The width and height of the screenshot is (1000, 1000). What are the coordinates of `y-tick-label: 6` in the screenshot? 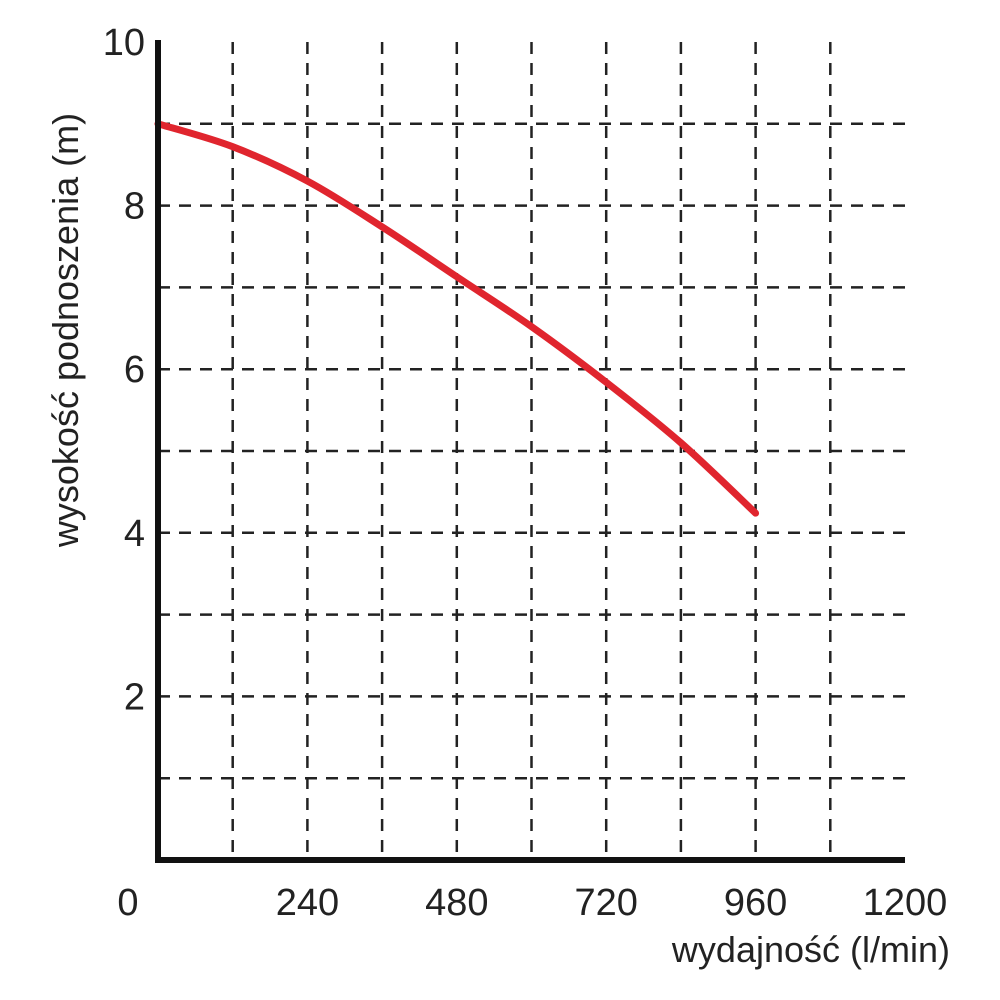 It's located at (134, 370).